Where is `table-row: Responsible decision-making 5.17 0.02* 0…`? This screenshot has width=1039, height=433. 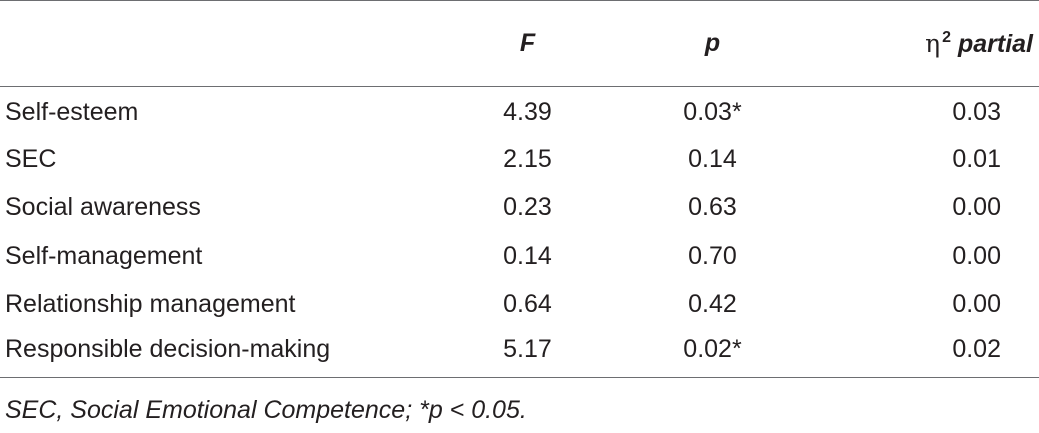
table-row: Responsible decision-making 5.17 0.02* 0… is located at coordinates (519, 353).